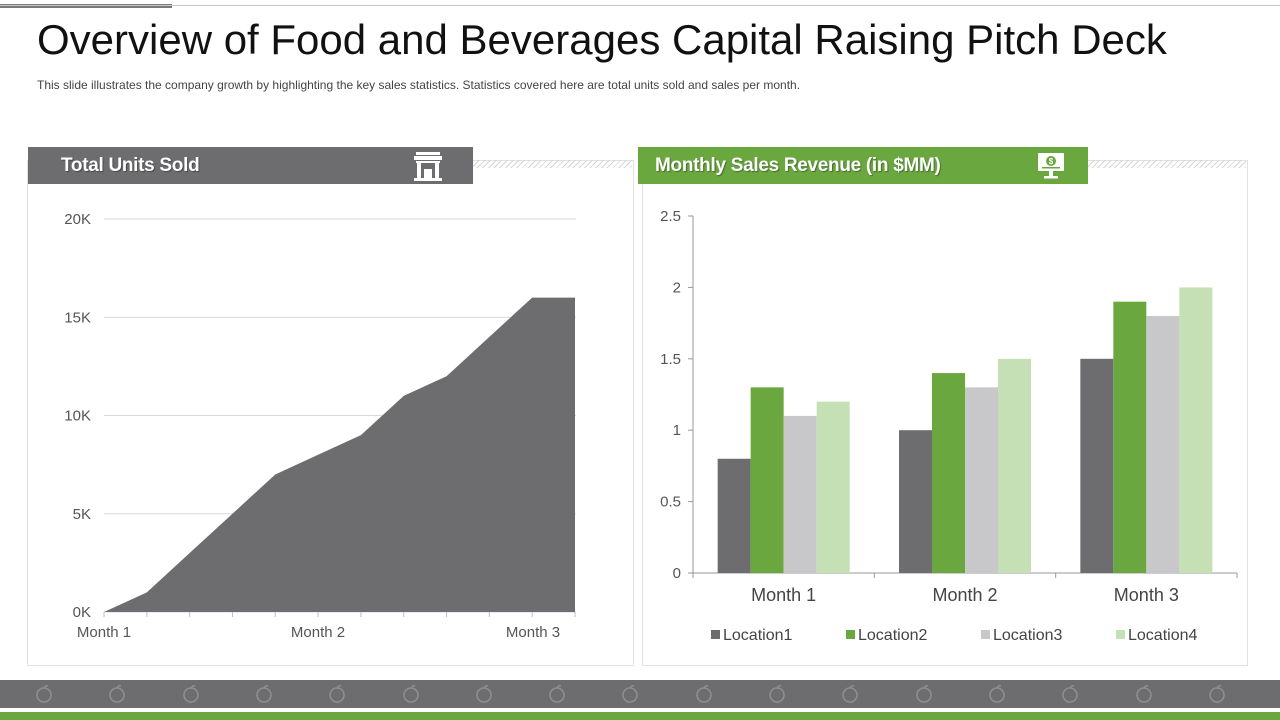  Describe the element at coordinates (677, 287) in the screenshot. I see `bar-y-tick-label: 2` at that location.